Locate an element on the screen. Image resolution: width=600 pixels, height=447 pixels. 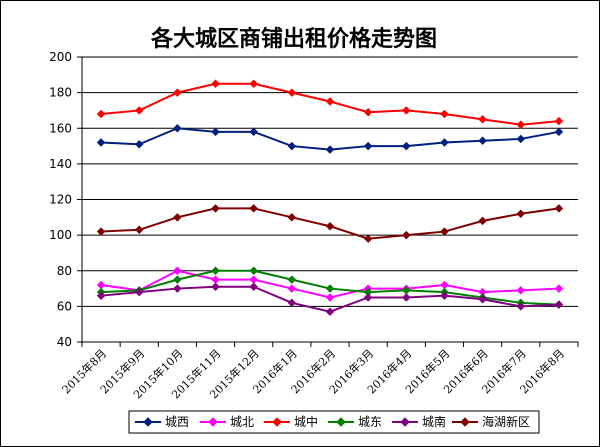
y-tick-labels: 40 60 80 100 120 140 160 180 200 is located at coordinates (60, 199).